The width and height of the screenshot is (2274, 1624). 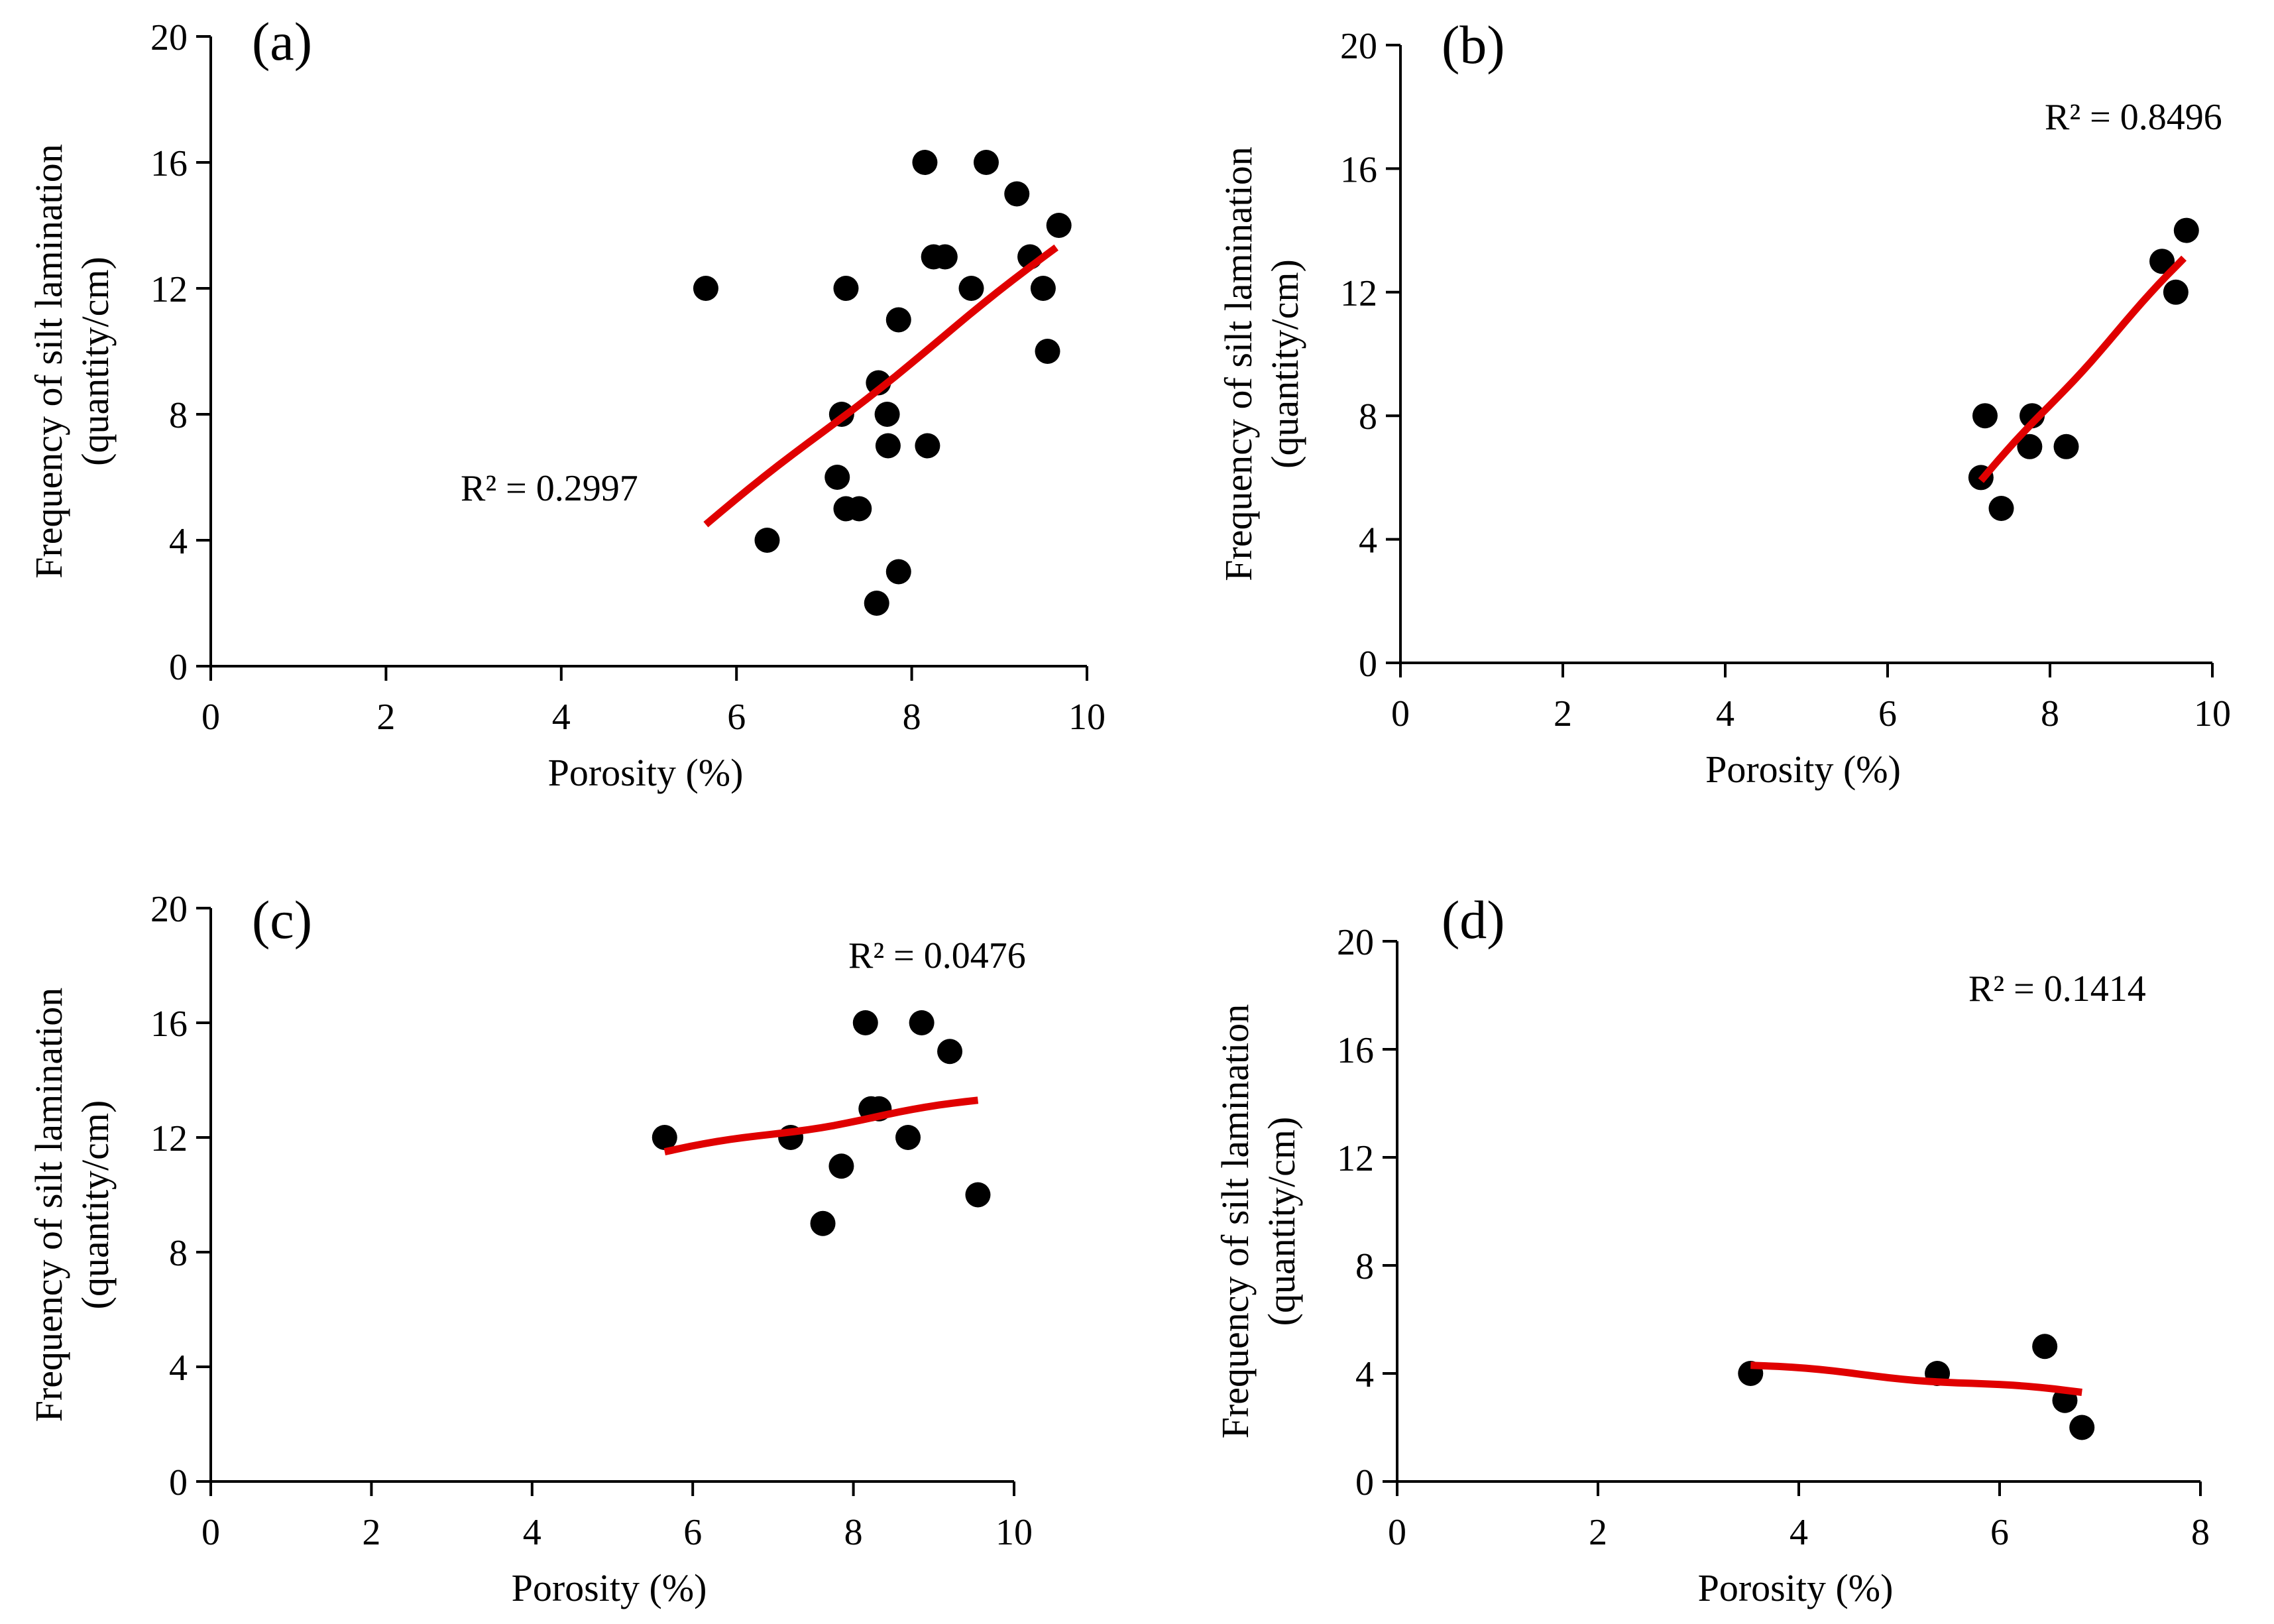 I want to click on r-squared-label: R² = 0.2997, so click(x=549, y=488).